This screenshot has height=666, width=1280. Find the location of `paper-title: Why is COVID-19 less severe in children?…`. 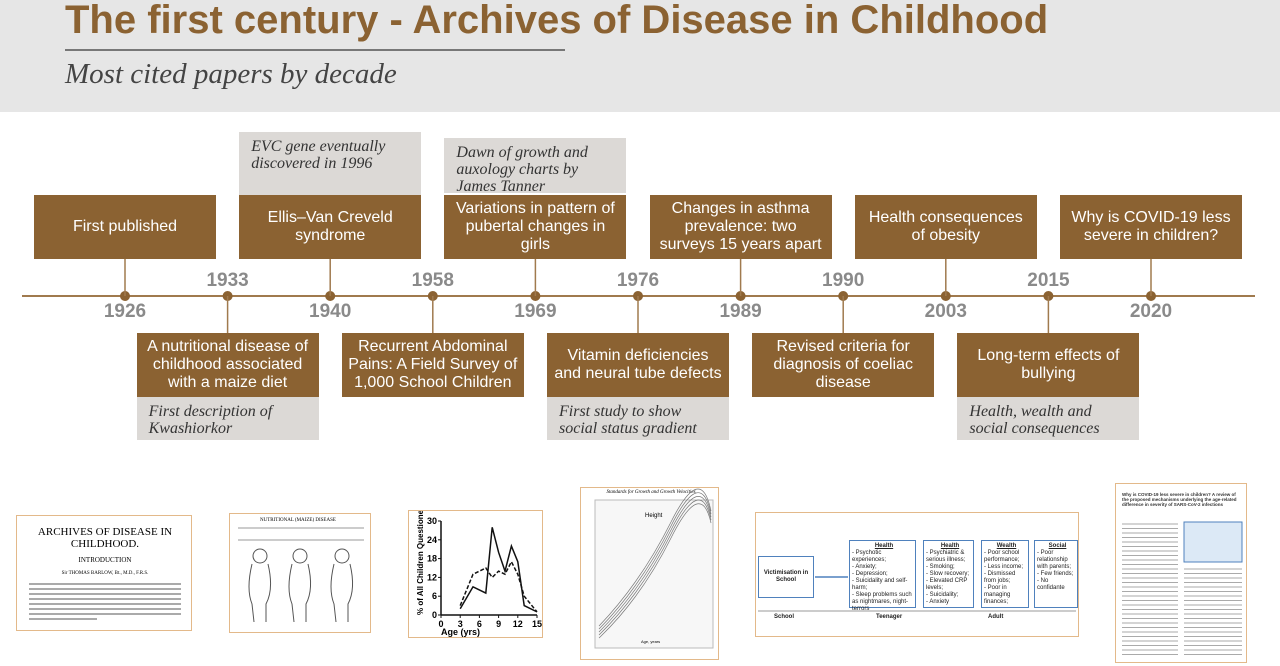

paper-title: Why is COVID-19 less severe in children?… is located at coordinates (1179, 499).